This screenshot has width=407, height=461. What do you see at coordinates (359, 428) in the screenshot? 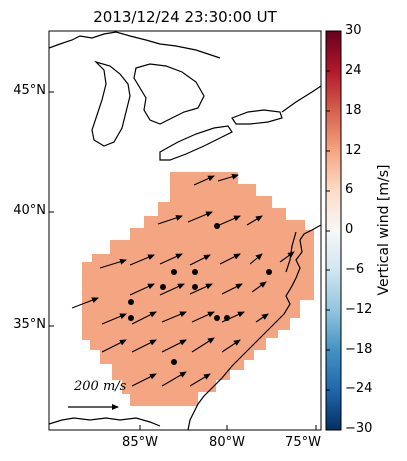
I see `colorbar-tick-label: −30` at bounding box center [359, 428].